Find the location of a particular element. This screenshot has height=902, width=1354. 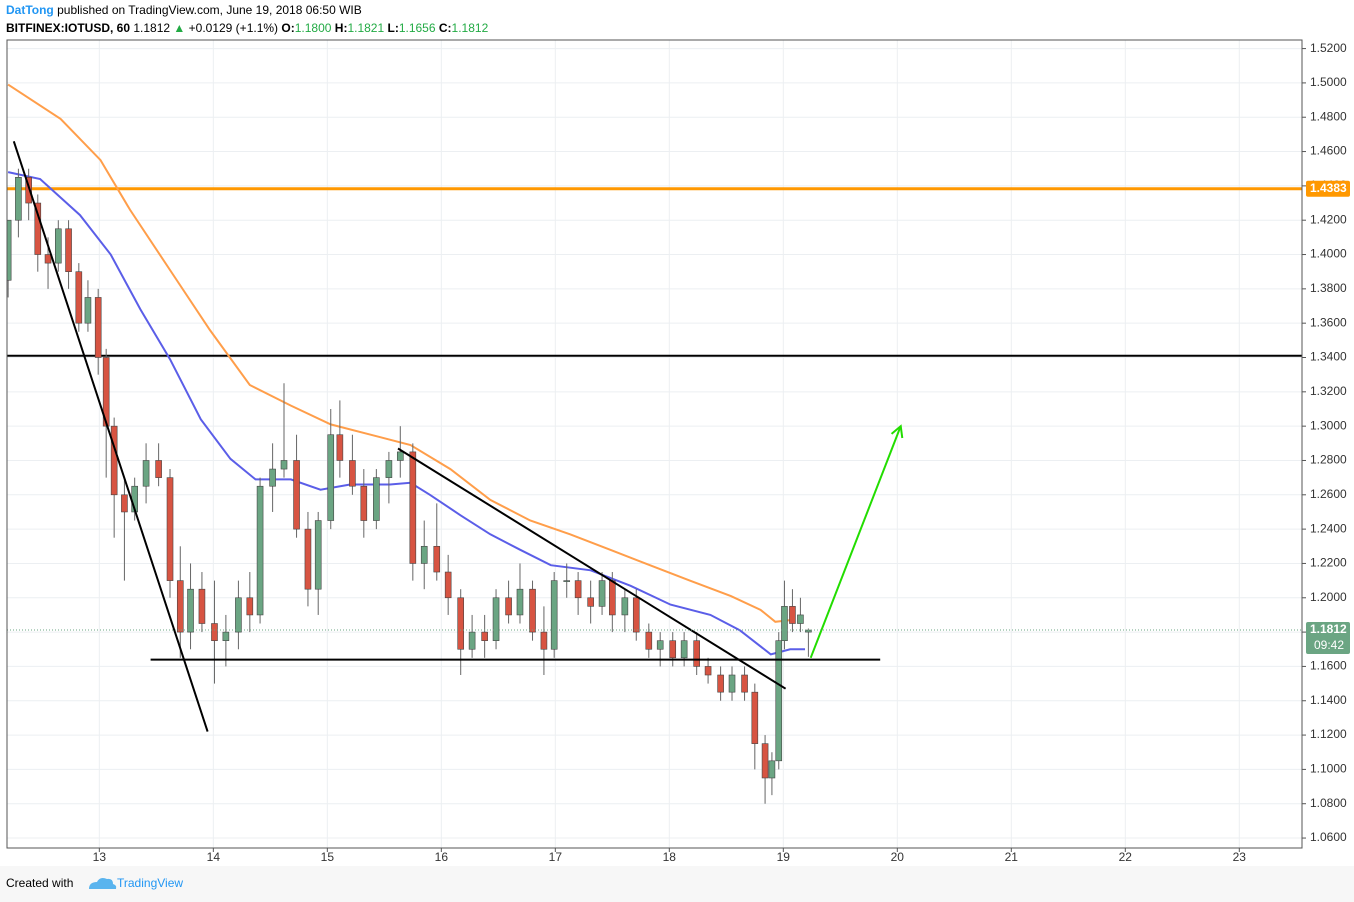

y-tick-label: 1.1600 is located at coordinates (1328, 666).